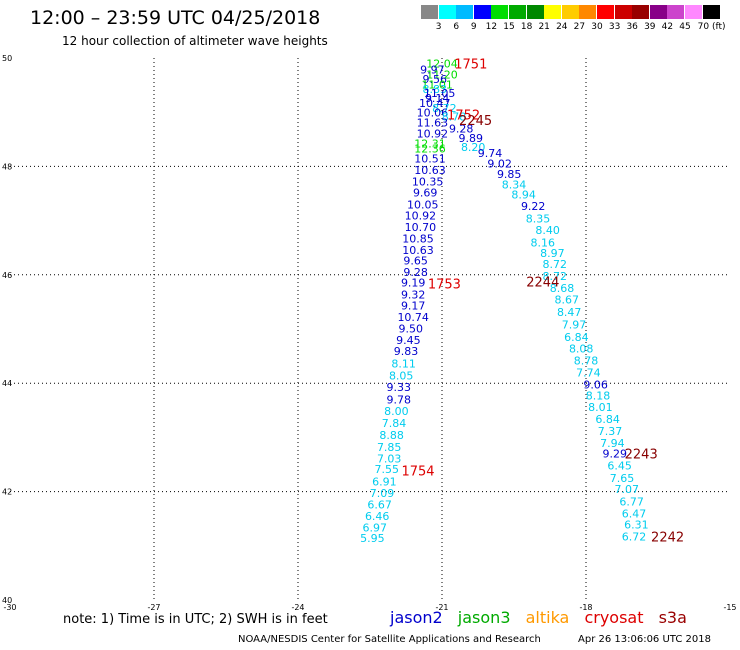 This screenshot has width=740, height=650. I want to click on x-tick-label: -27, so click(153, 607).